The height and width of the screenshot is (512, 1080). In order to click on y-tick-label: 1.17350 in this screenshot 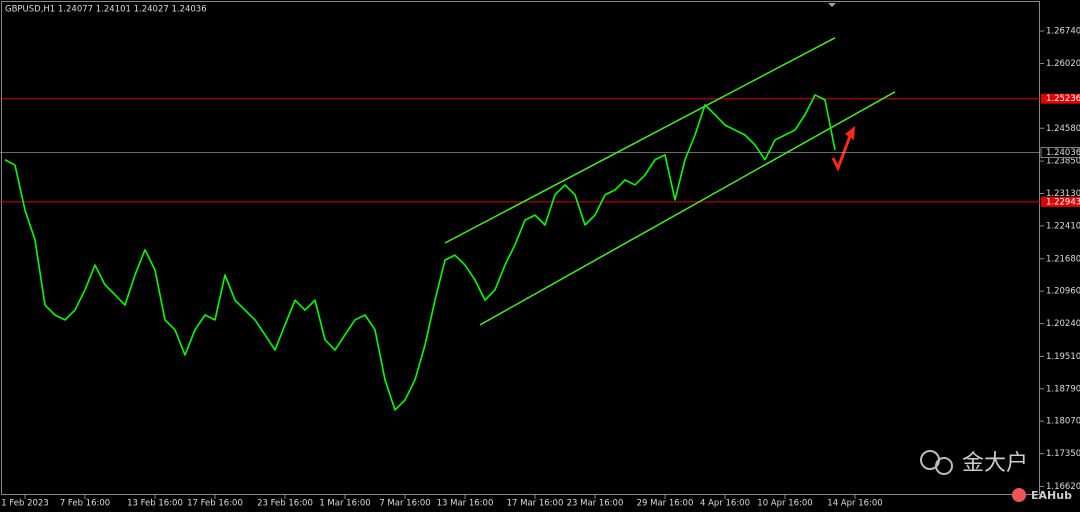, I will do `click(1063, 454)`.